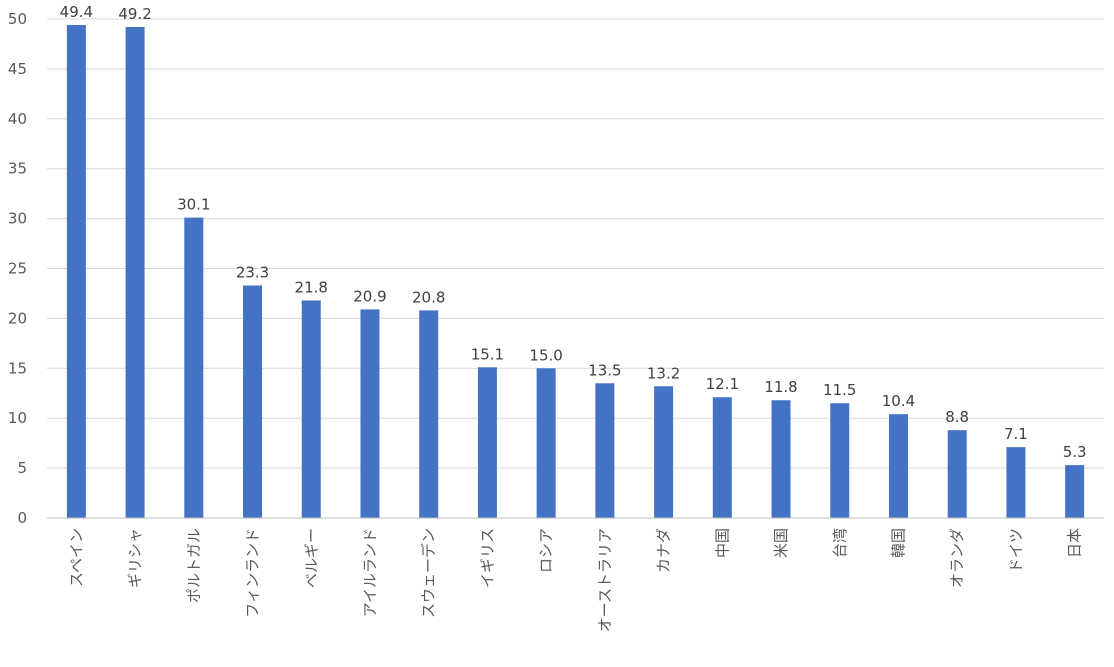 This screenshot has width=1114, height=667. I want to click on y-tick-label: 30, so click(17, 219).